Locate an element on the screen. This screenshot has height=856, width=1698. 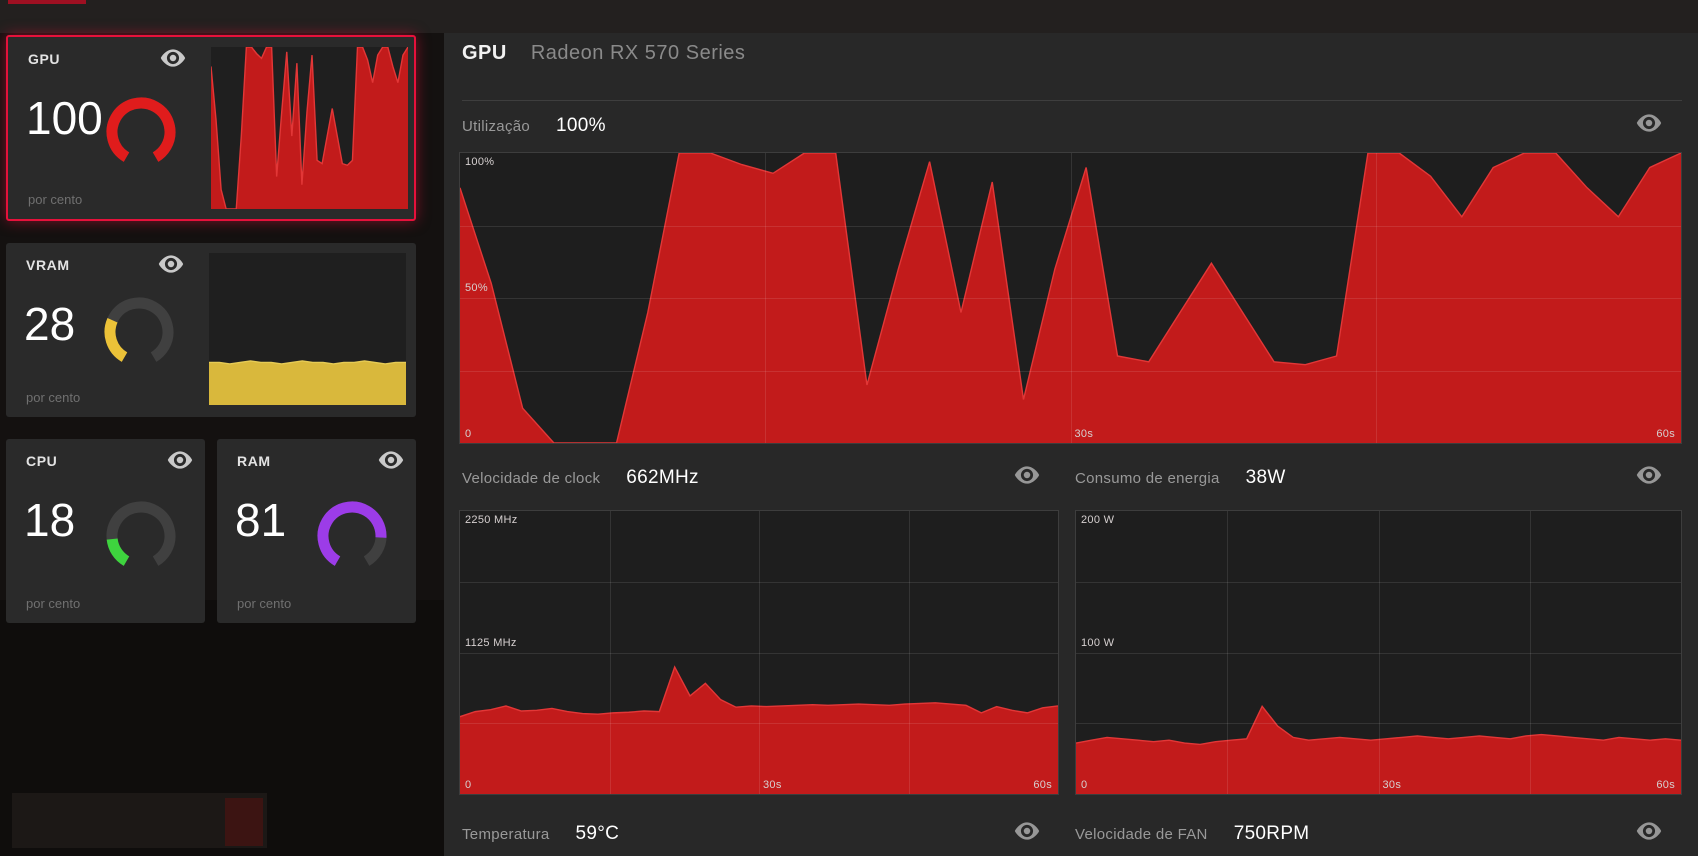
clock-header: Velocidade de clock 662MHz is located at coordinates (580, 478).